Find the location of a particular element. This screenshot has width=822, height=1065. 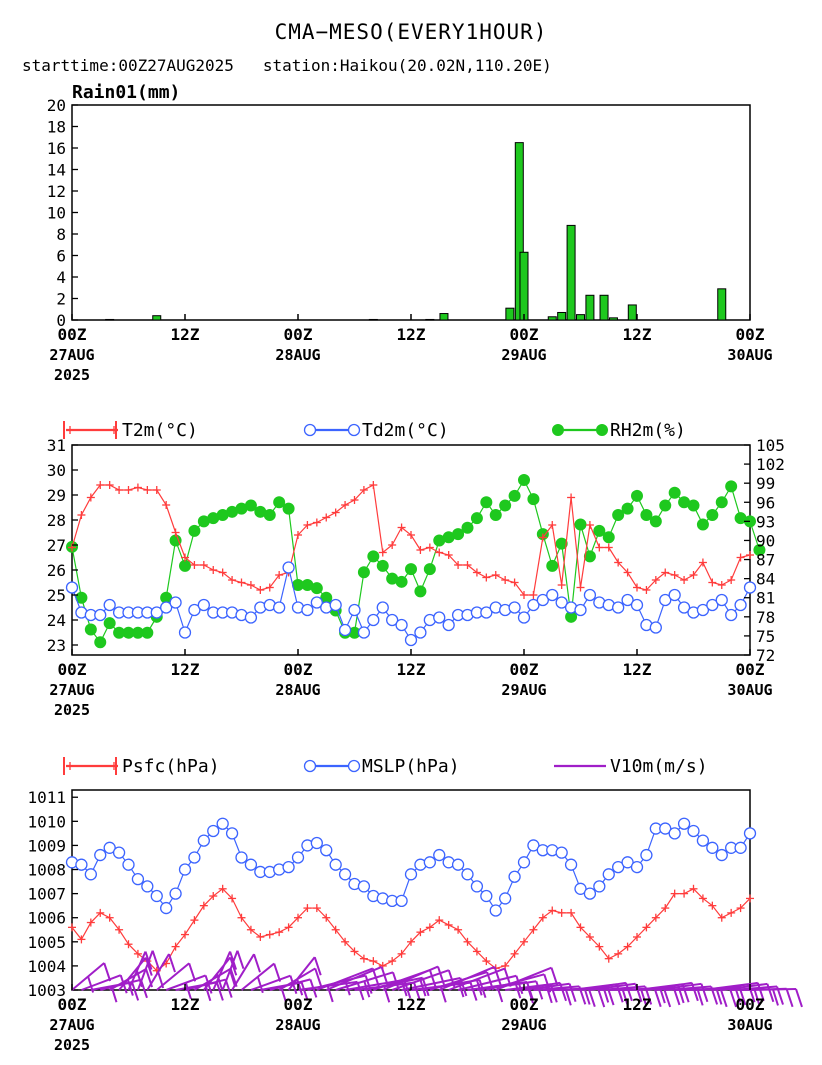

x-date-label: 29AUG is located at coordinates (523, 355).